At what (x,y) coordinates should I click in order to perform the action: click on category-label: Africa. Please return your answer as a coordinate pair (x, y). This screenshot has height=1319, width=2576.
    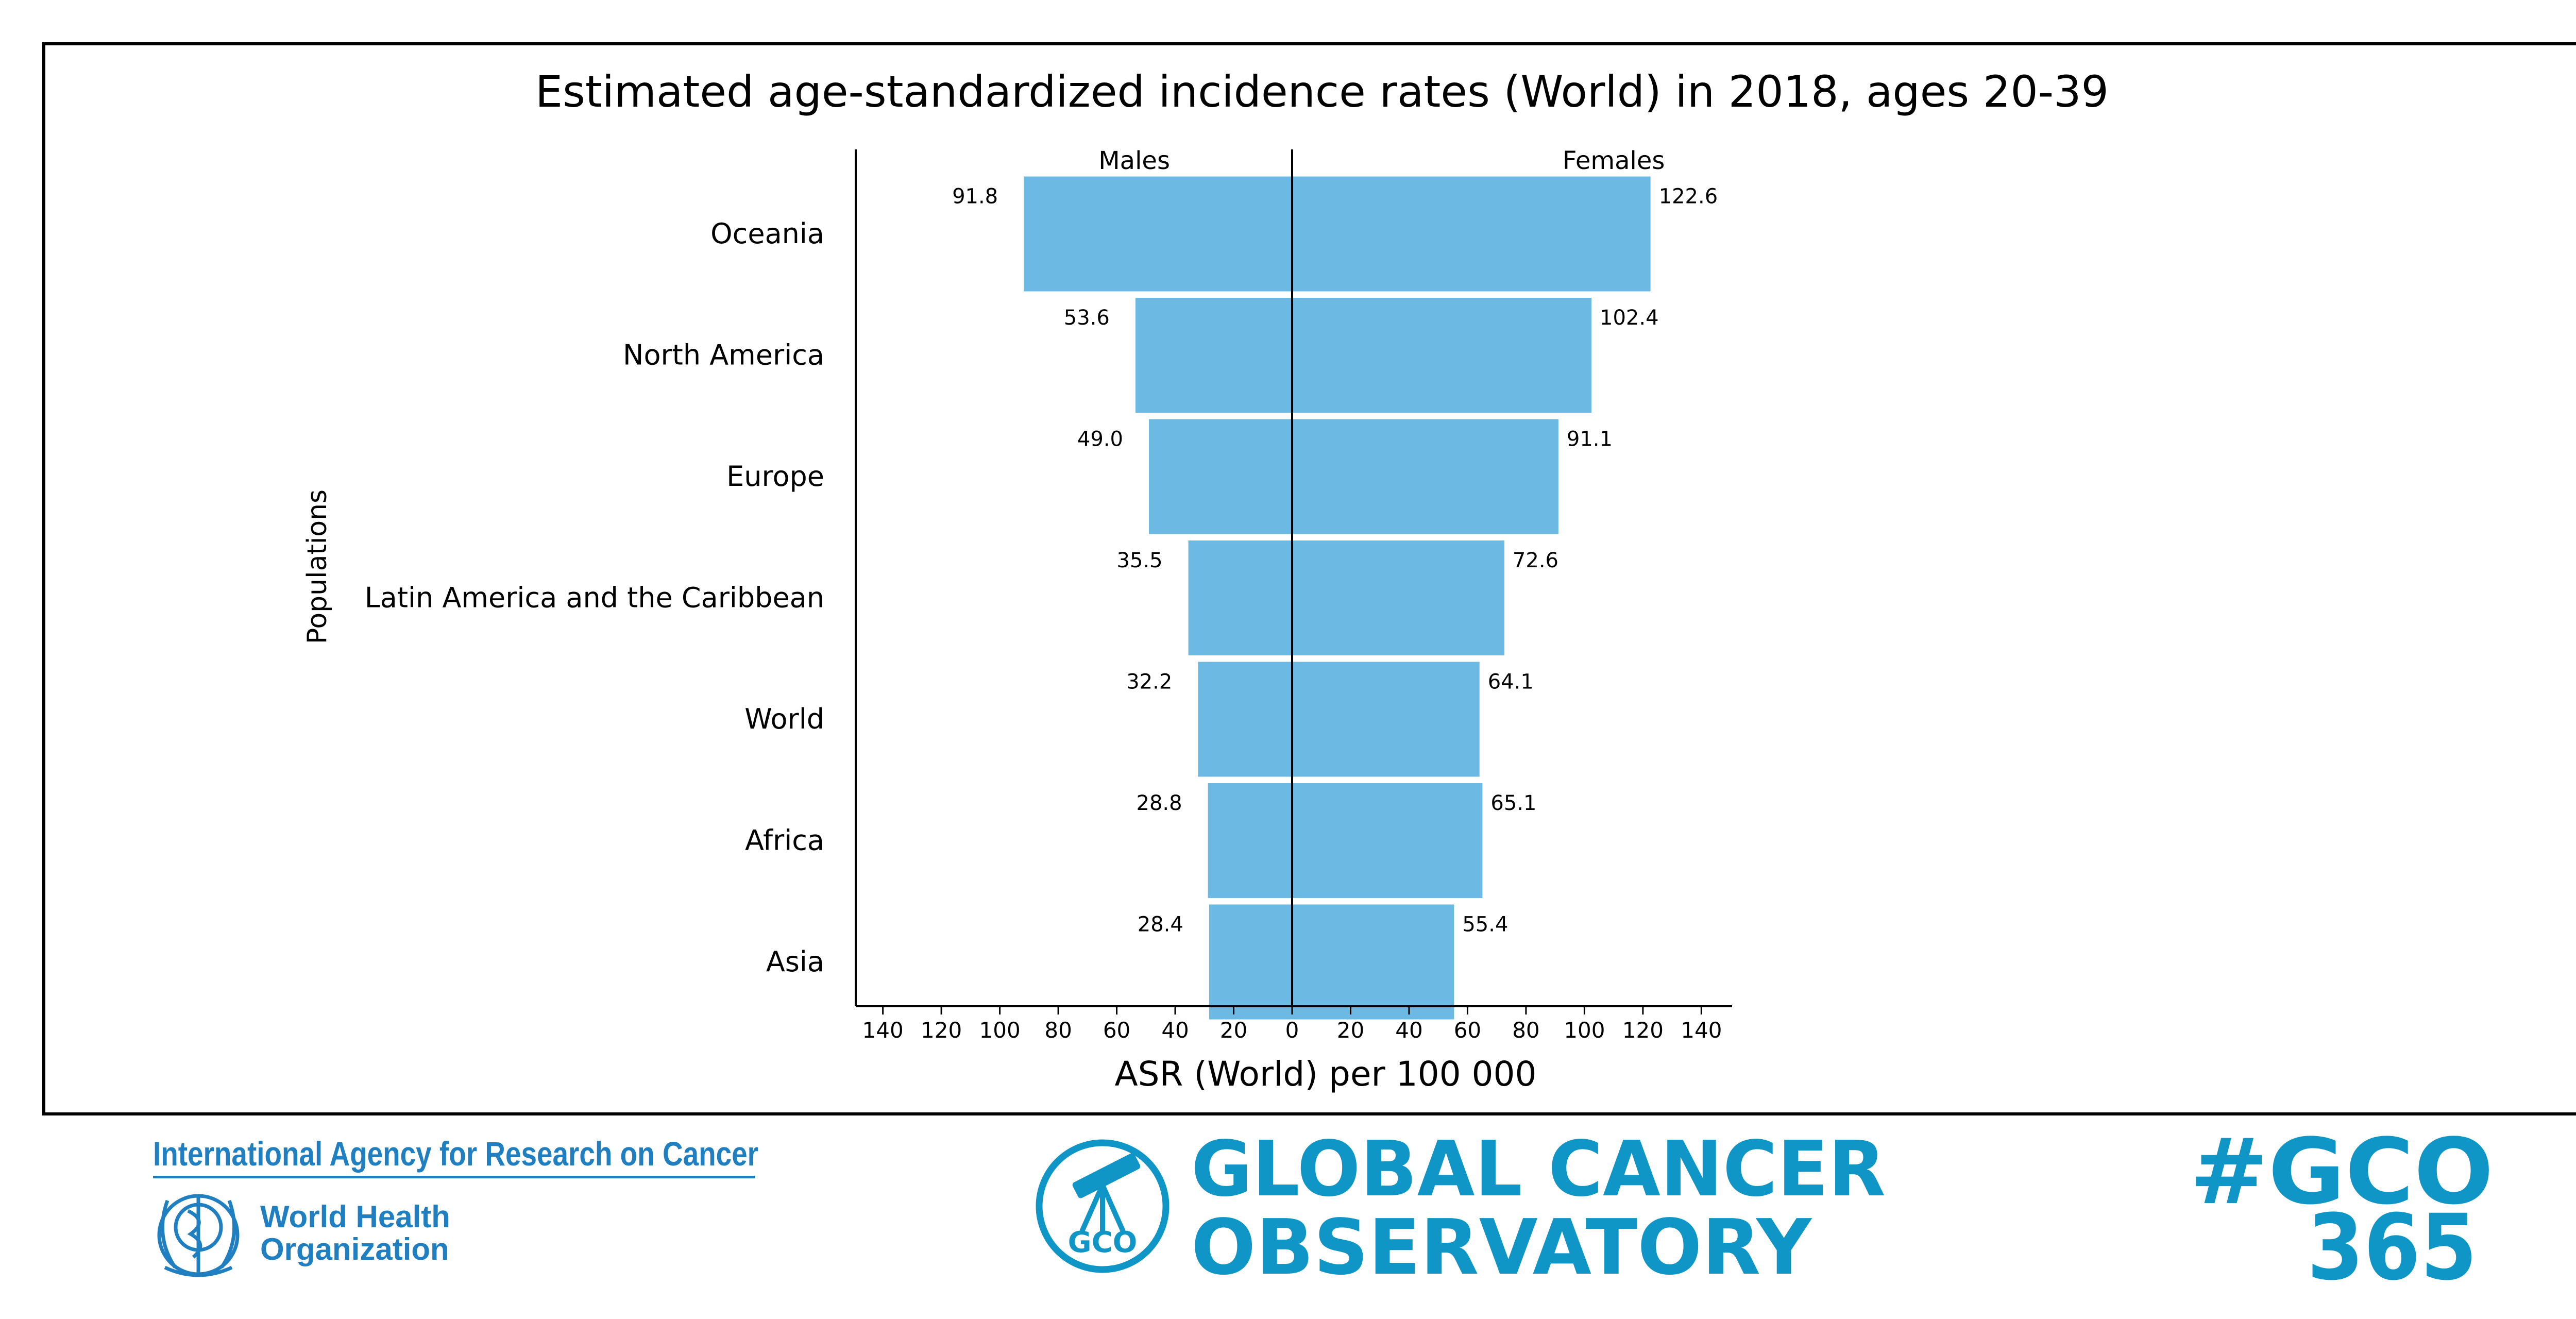
    Looking at the image, I should click on (785, 840).